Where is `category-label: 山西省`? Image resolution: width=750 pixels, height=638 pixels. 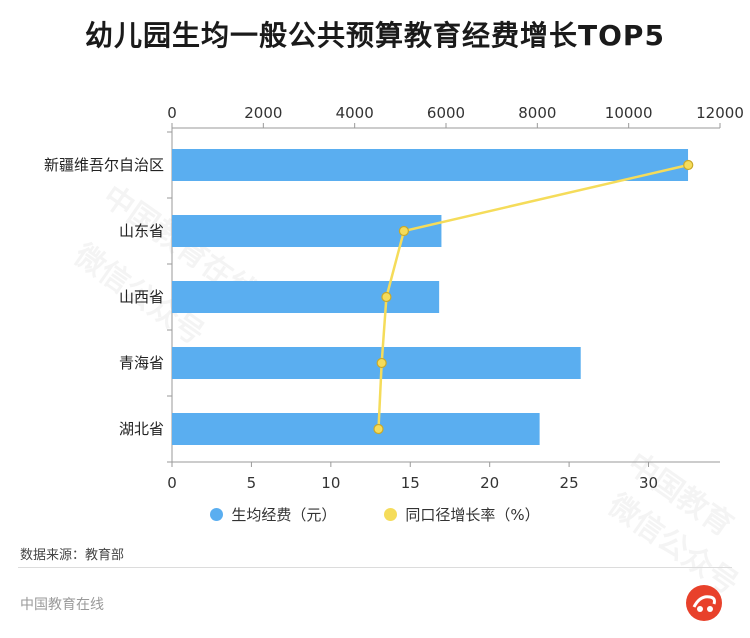 category-label: 山西省 is located at coordinates (141, 297).